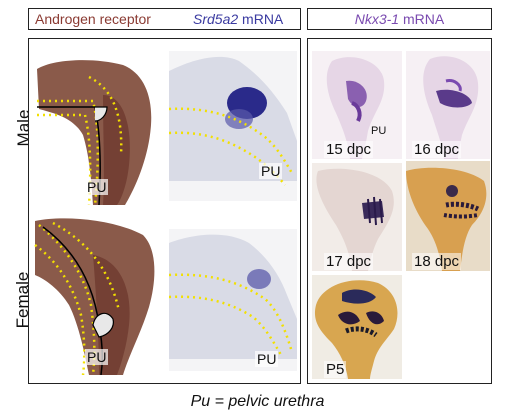  What do you see at coordinates (437, 149) in the screenshot?
I see `age-label-16dpc: 16 dpc` at bounding box center [437, 149].